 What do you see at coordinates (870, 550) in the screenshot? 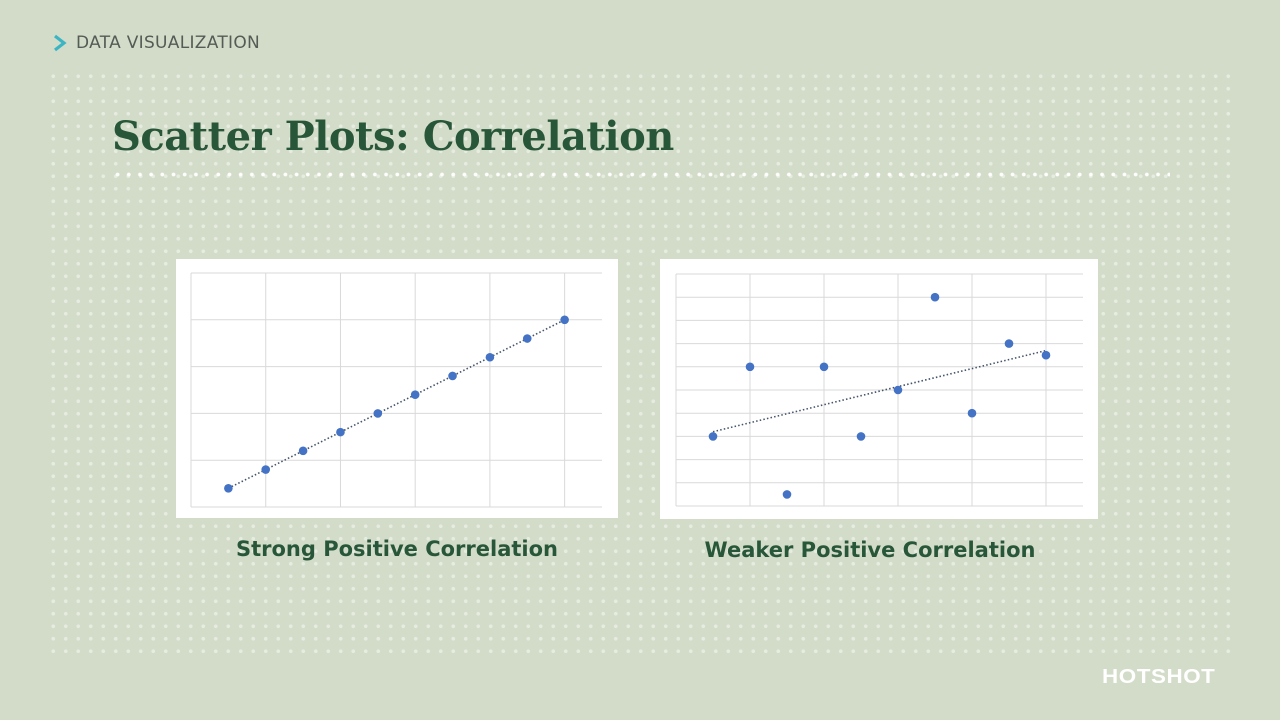
I see `chart-caption-weaker: Weaker Positive Correlation` at bounding box center [870, 550].